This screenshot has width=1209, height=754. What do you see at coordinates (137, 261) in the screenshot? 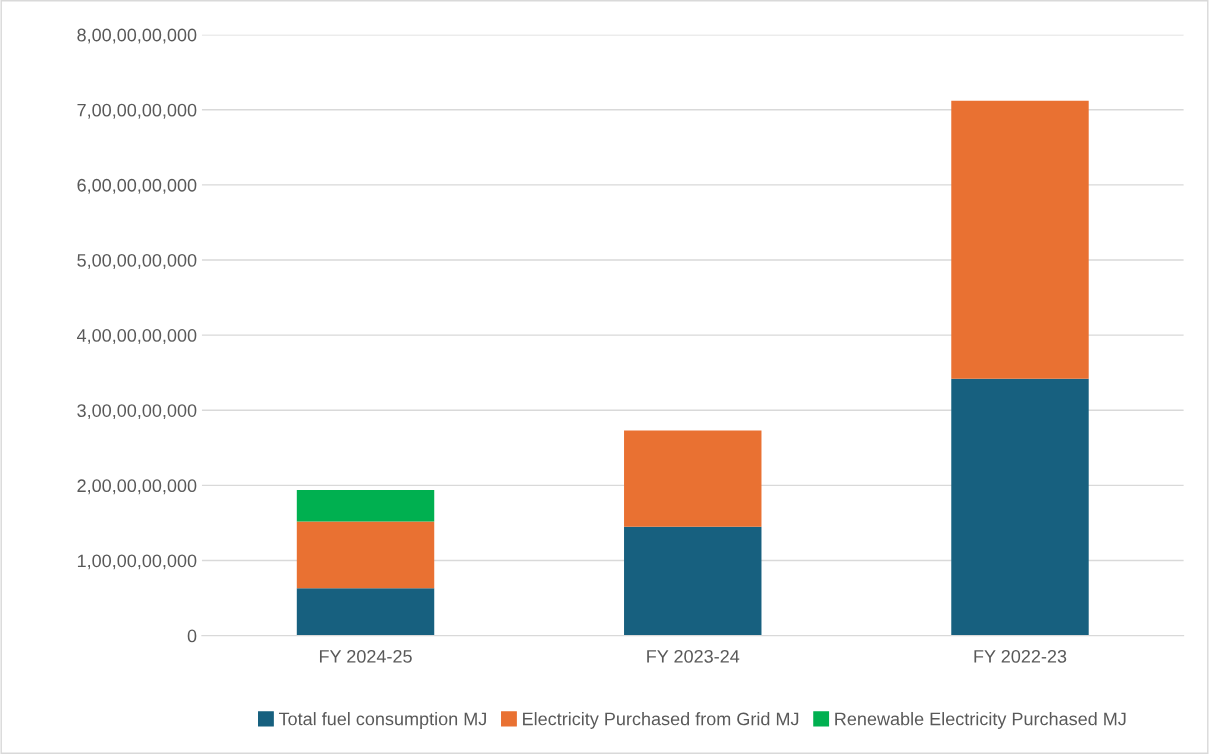
I see `y-tick-label: 5,00,00,00,000` at bounding box center [137, 261].